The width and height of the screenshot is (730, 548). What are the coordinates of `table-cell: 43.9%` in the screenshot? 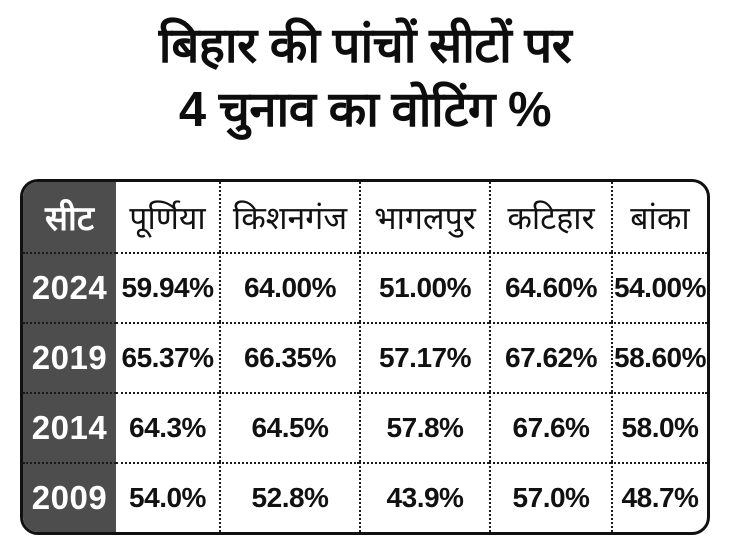 It's located at (424, 497).